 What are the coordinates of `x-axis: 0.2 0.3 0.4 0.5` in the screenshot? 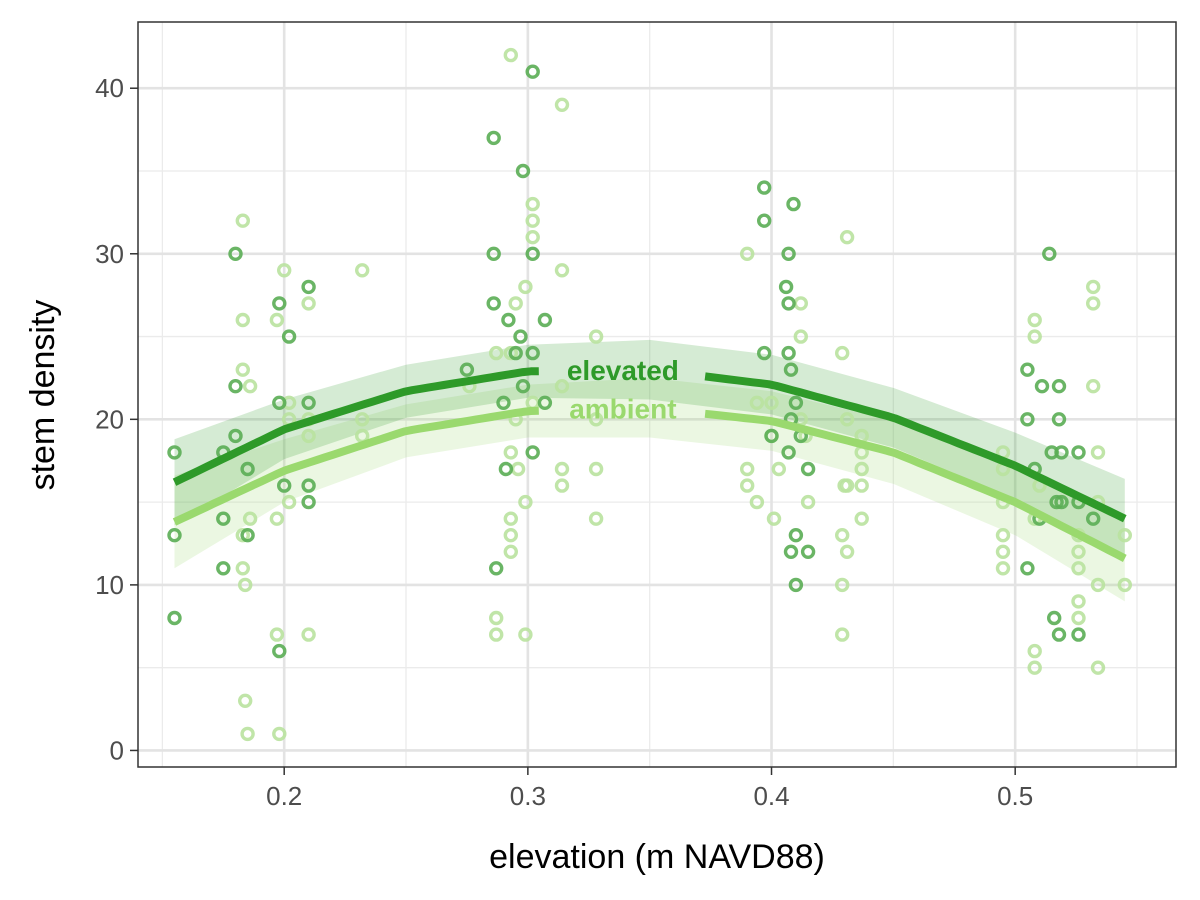 It's located at (649, 789).